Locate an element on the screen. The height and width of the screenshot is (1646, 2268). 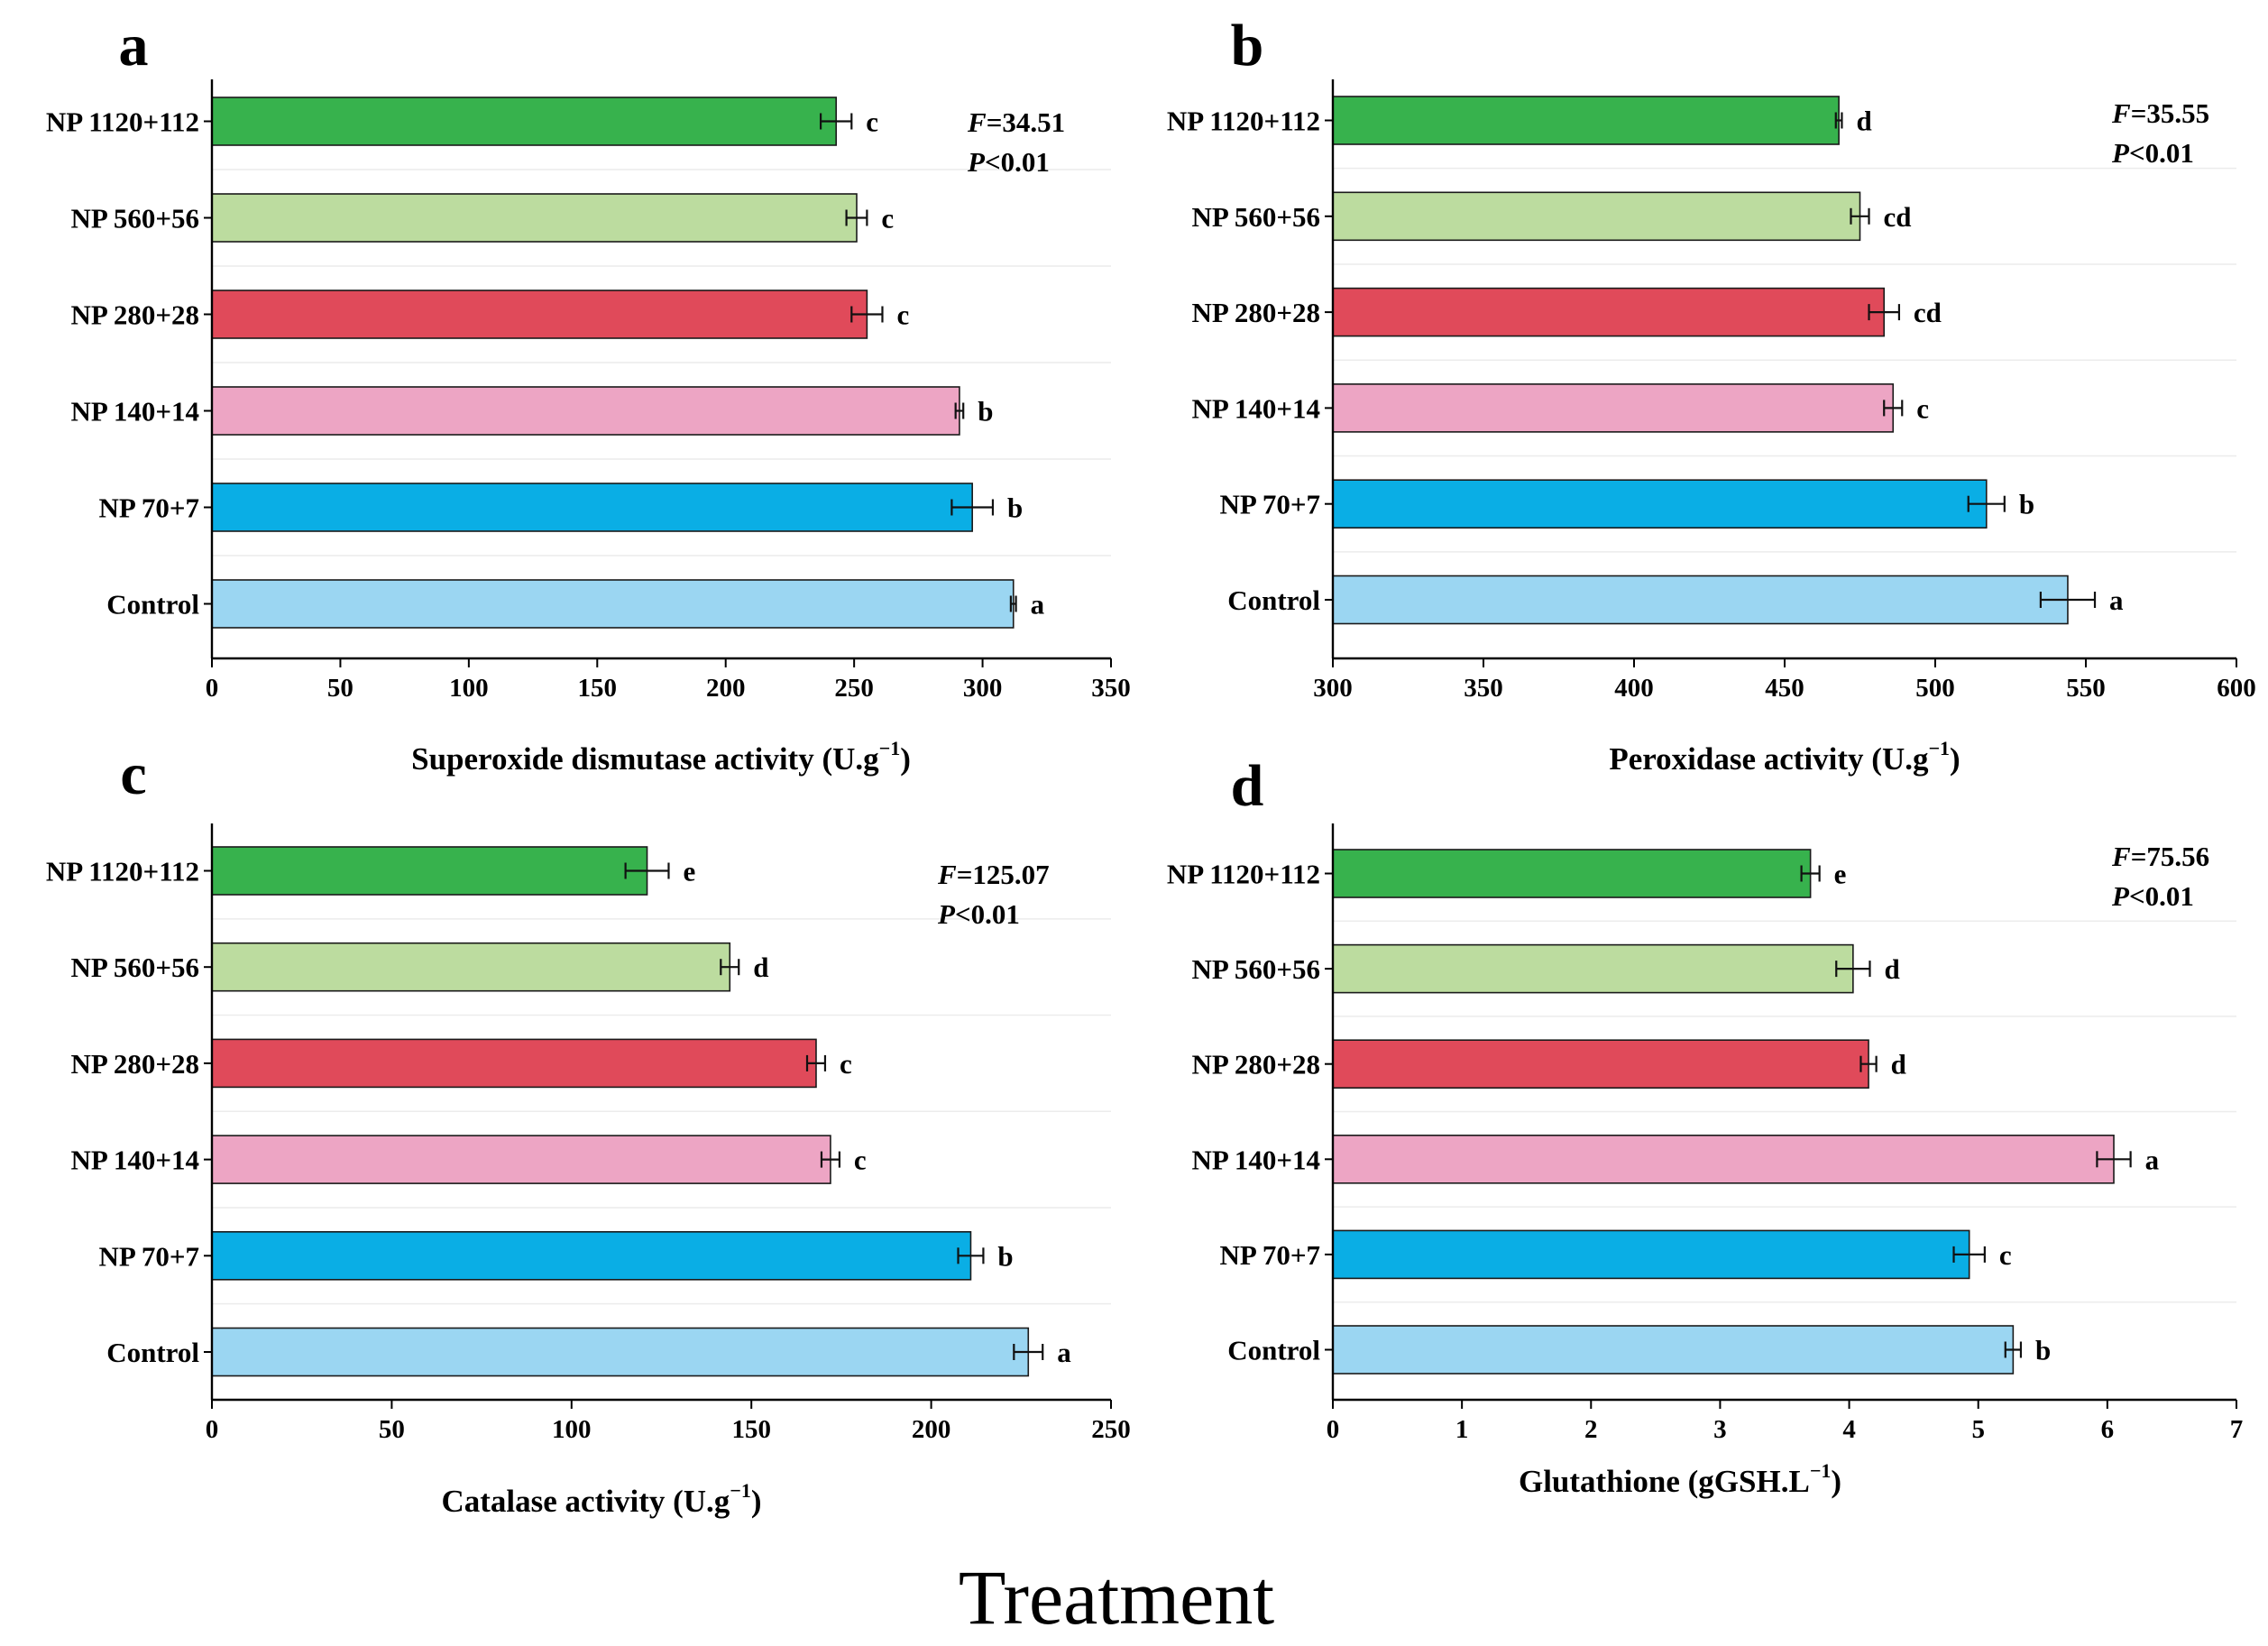
stat-p-symbol-b: P is located at coordinates (2120, 153).